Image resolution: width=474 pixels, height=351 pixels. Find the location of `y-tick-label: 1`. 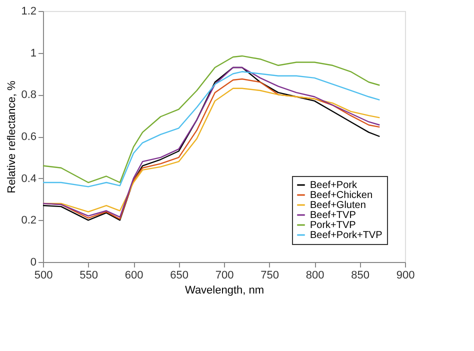

y-tick-label: 1 is located at coordinates (33, 53).